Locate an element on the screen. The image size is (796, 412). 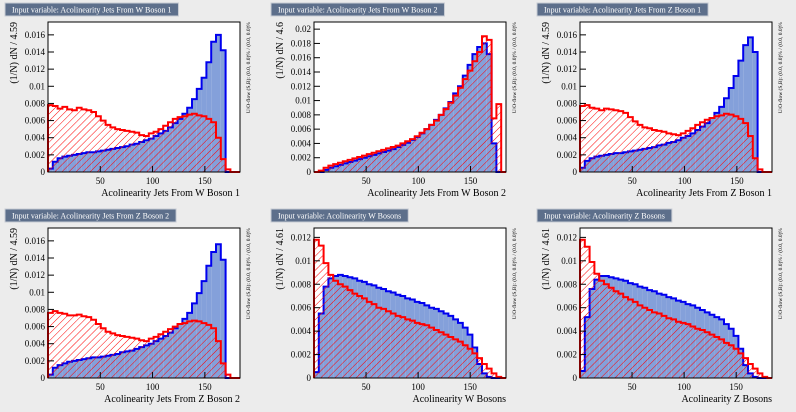
y-tick-label: 0.014 is located at coordinates (35, 52).